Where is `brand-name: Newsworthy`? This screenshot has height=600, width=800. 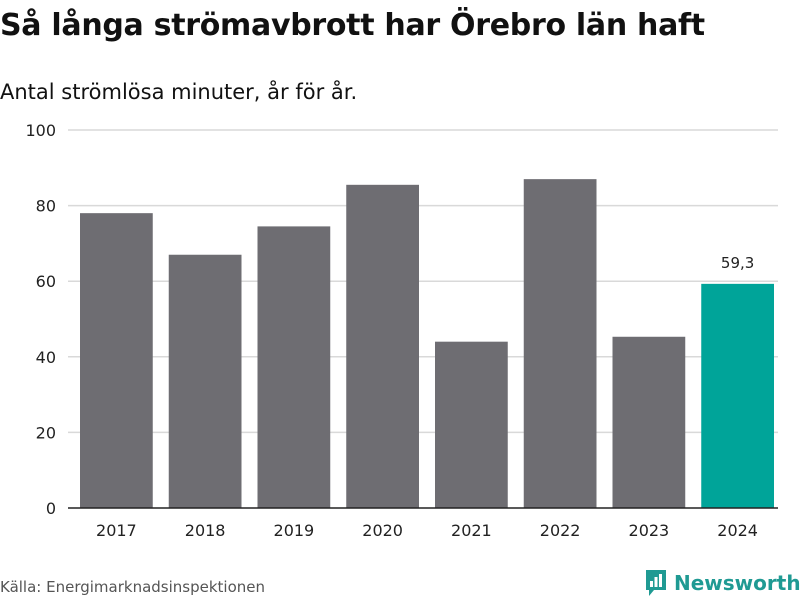 brand-name: Newsworthy is located at coordinates (737, 583).